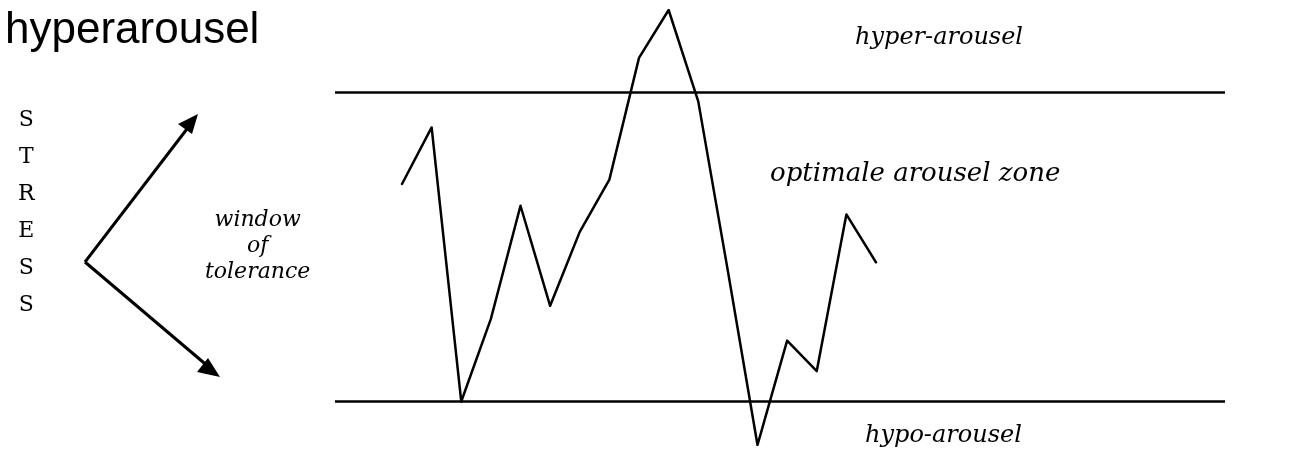  Describe the element at coordinates (26, 211) in the screenshot. I see `text: STRESS` at that location.